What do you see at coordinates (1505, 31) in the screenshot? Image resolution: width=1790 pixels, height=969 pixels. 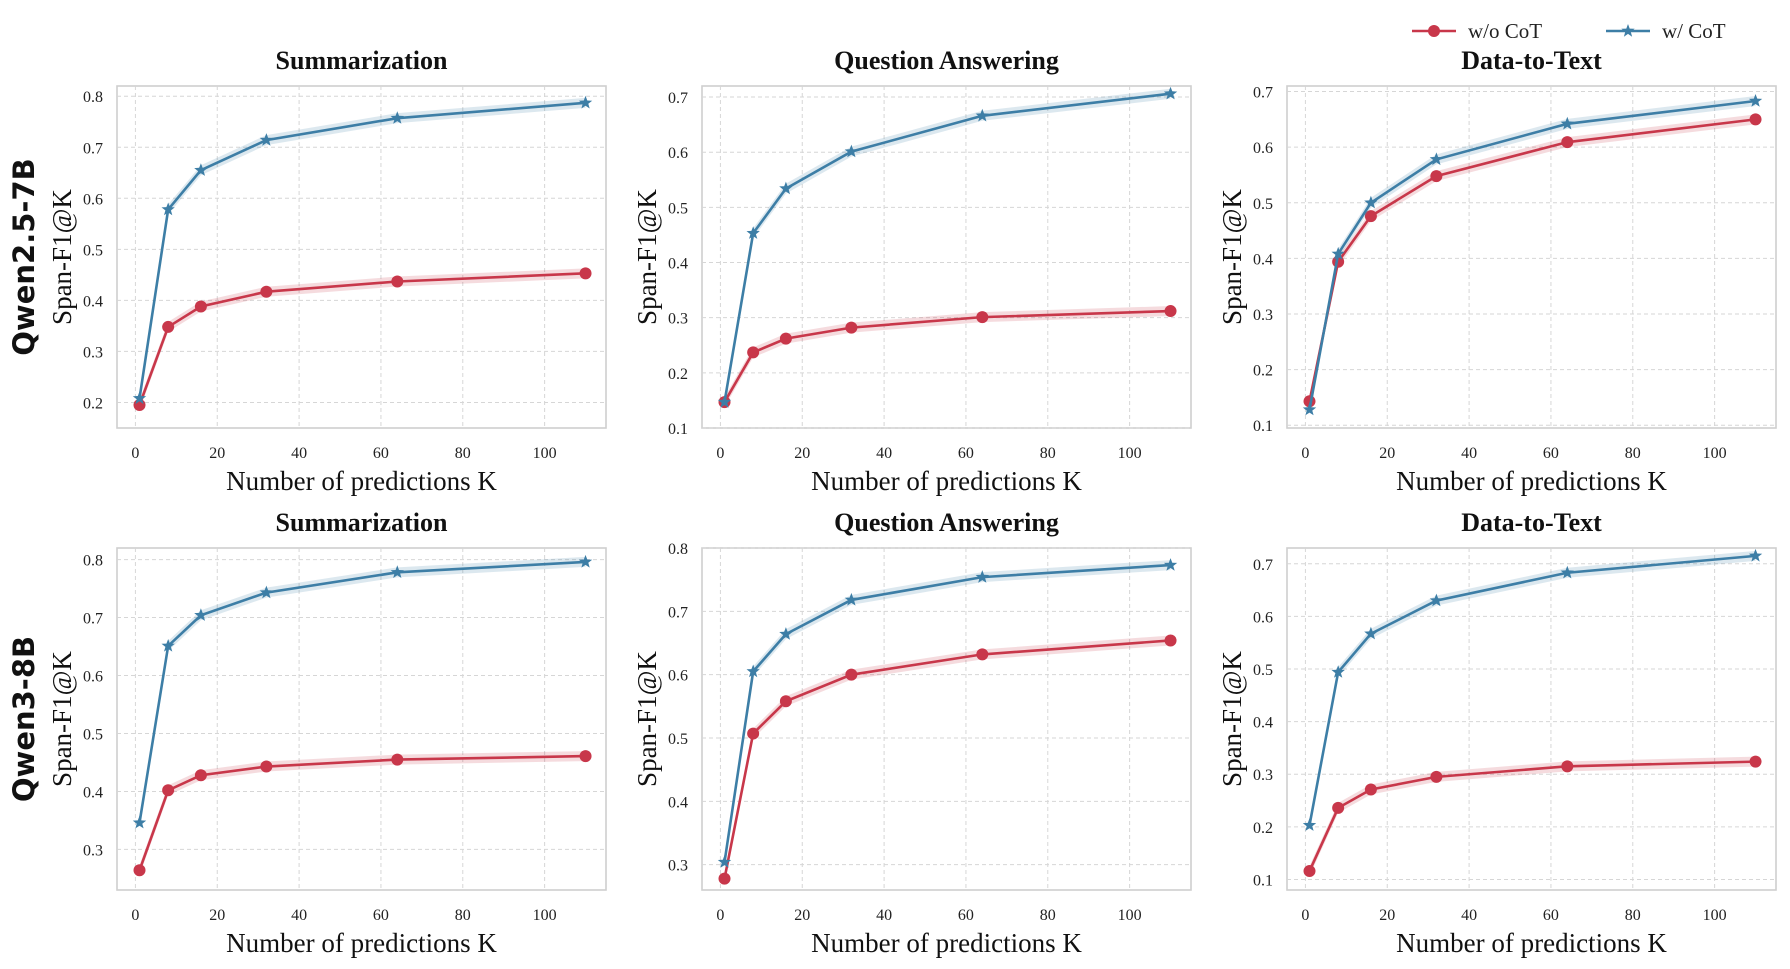 I see `legend-label: w/o CoT` at bounding box center [1505, 31].